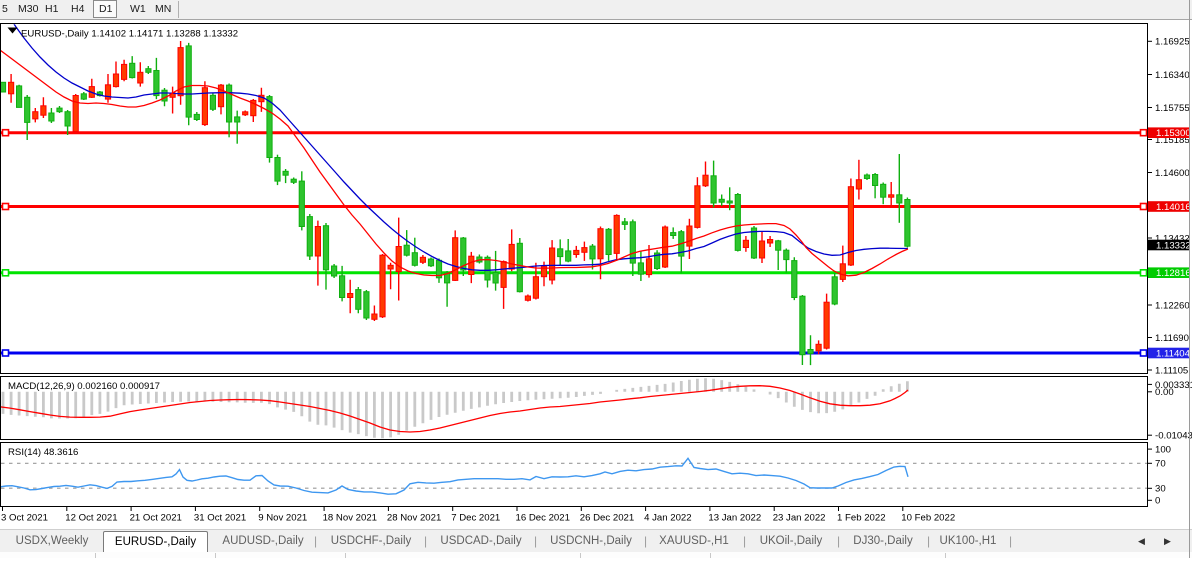 The width and height of the screenshot is (1192, 563). Describe the element at coordinates (607, 518) in the screenshot. I see `svg-text: 26 Dec 2021` at that location.